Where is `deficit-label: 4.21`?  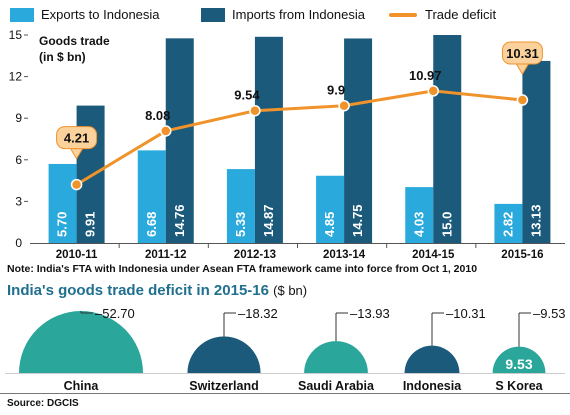
deficit-label: 4.21 is located at coordinates (76, 138).